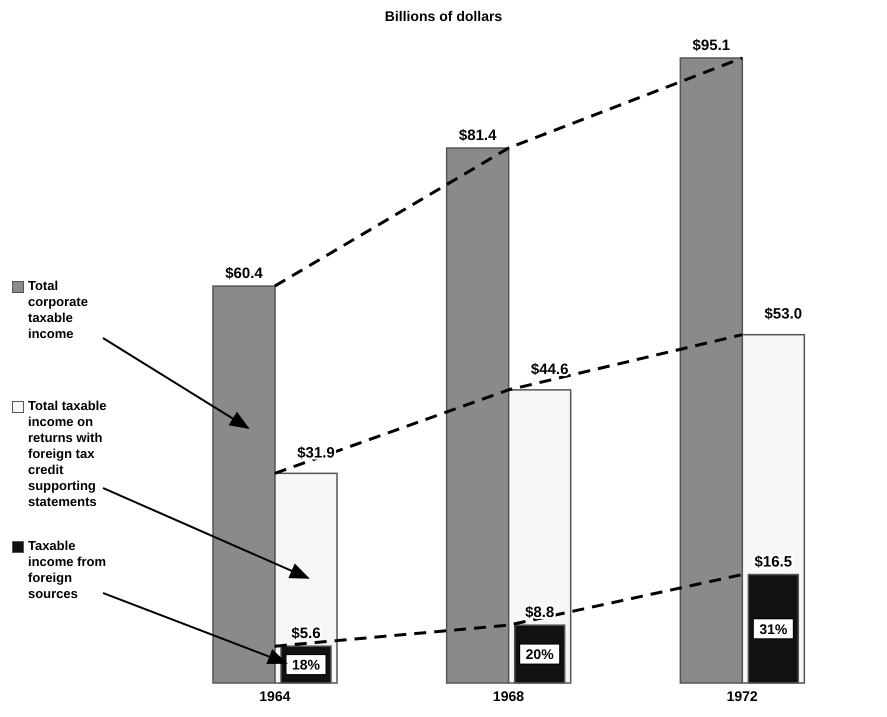 The image size is (887, 717). What do you see at coordinates (58, 310) in the screenshot?
I see `legend-label: Total corporate taxable income` at bounding box center [58, 310].